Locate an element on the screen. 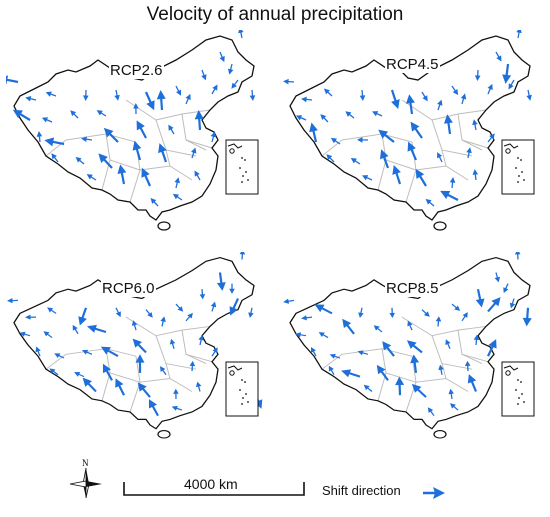 The height and width of the screenshot is (517, 550). panel-label: RCP2.6 is located at coordinates (136, 70).